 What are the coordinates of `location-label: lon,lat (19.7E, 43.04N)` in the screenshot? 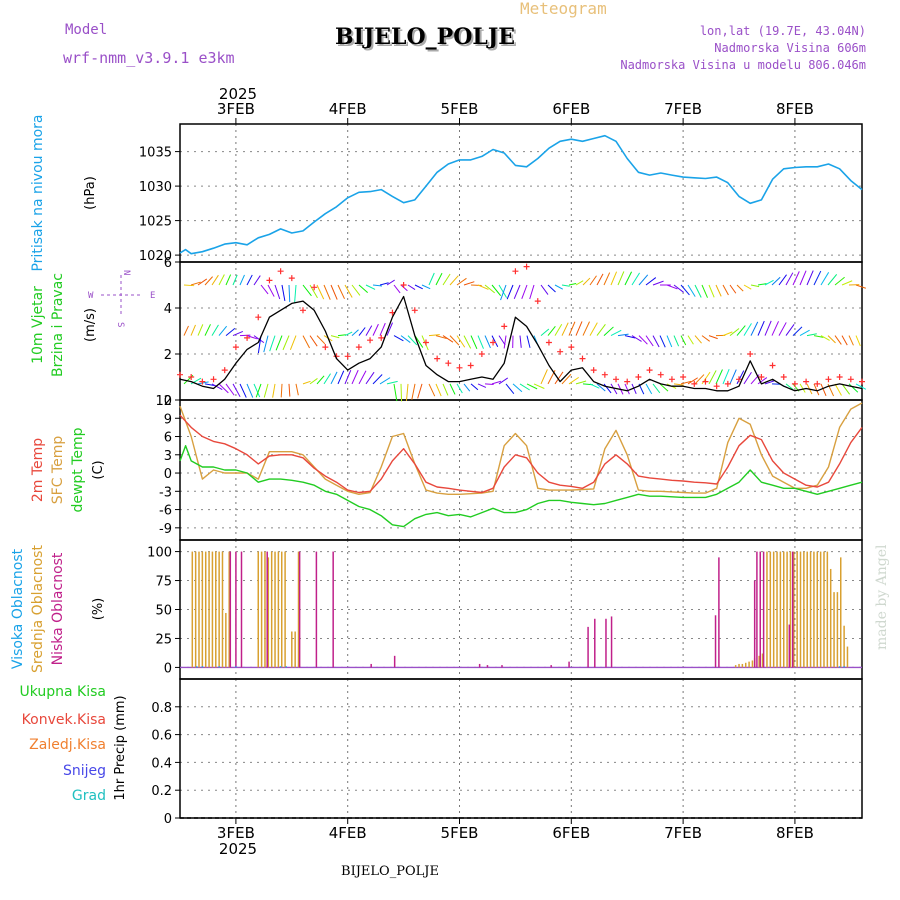 It's located at (783, 31).